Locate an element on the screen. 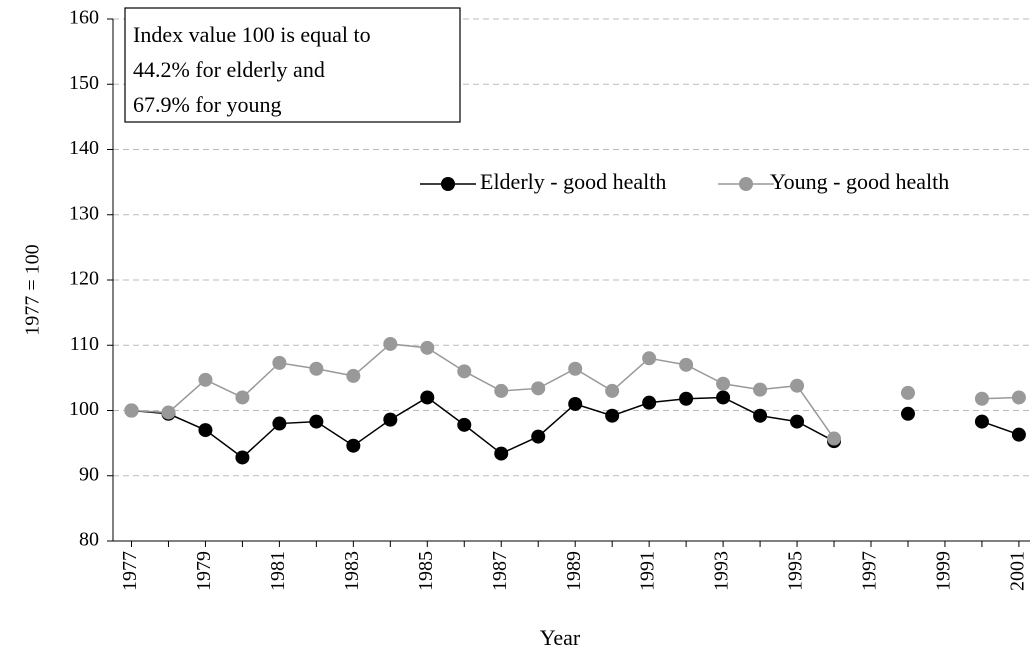 This screenshot has height=655, width=1032. annotation-box is located at coordinates (292, 65).